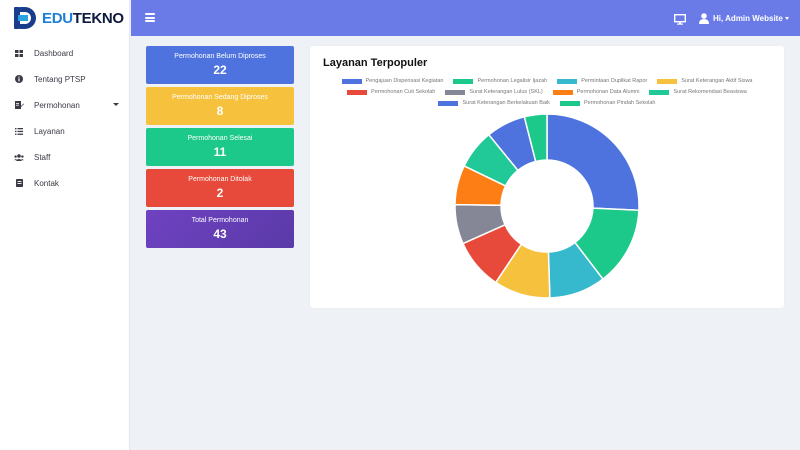 Image resolution: width=800 pixels, height=450 pixels. I want to click on dashboard-icon, so click(19, 53).